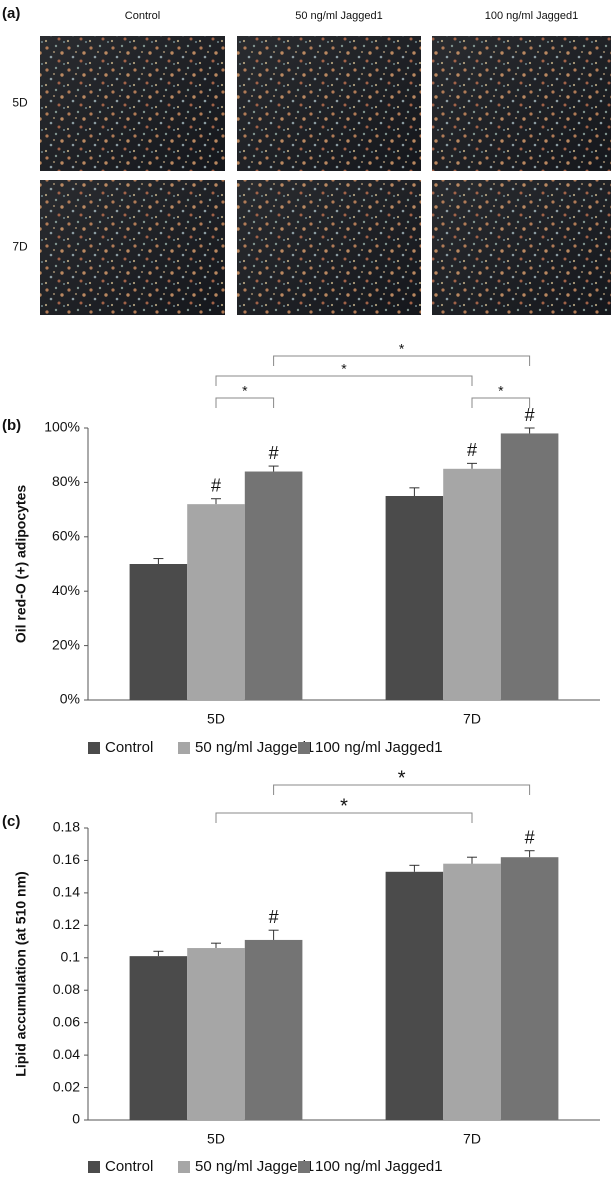  Describe the element at coordinates (11, 821) in the screenshot. I see `panel-label: (c)` at that location.